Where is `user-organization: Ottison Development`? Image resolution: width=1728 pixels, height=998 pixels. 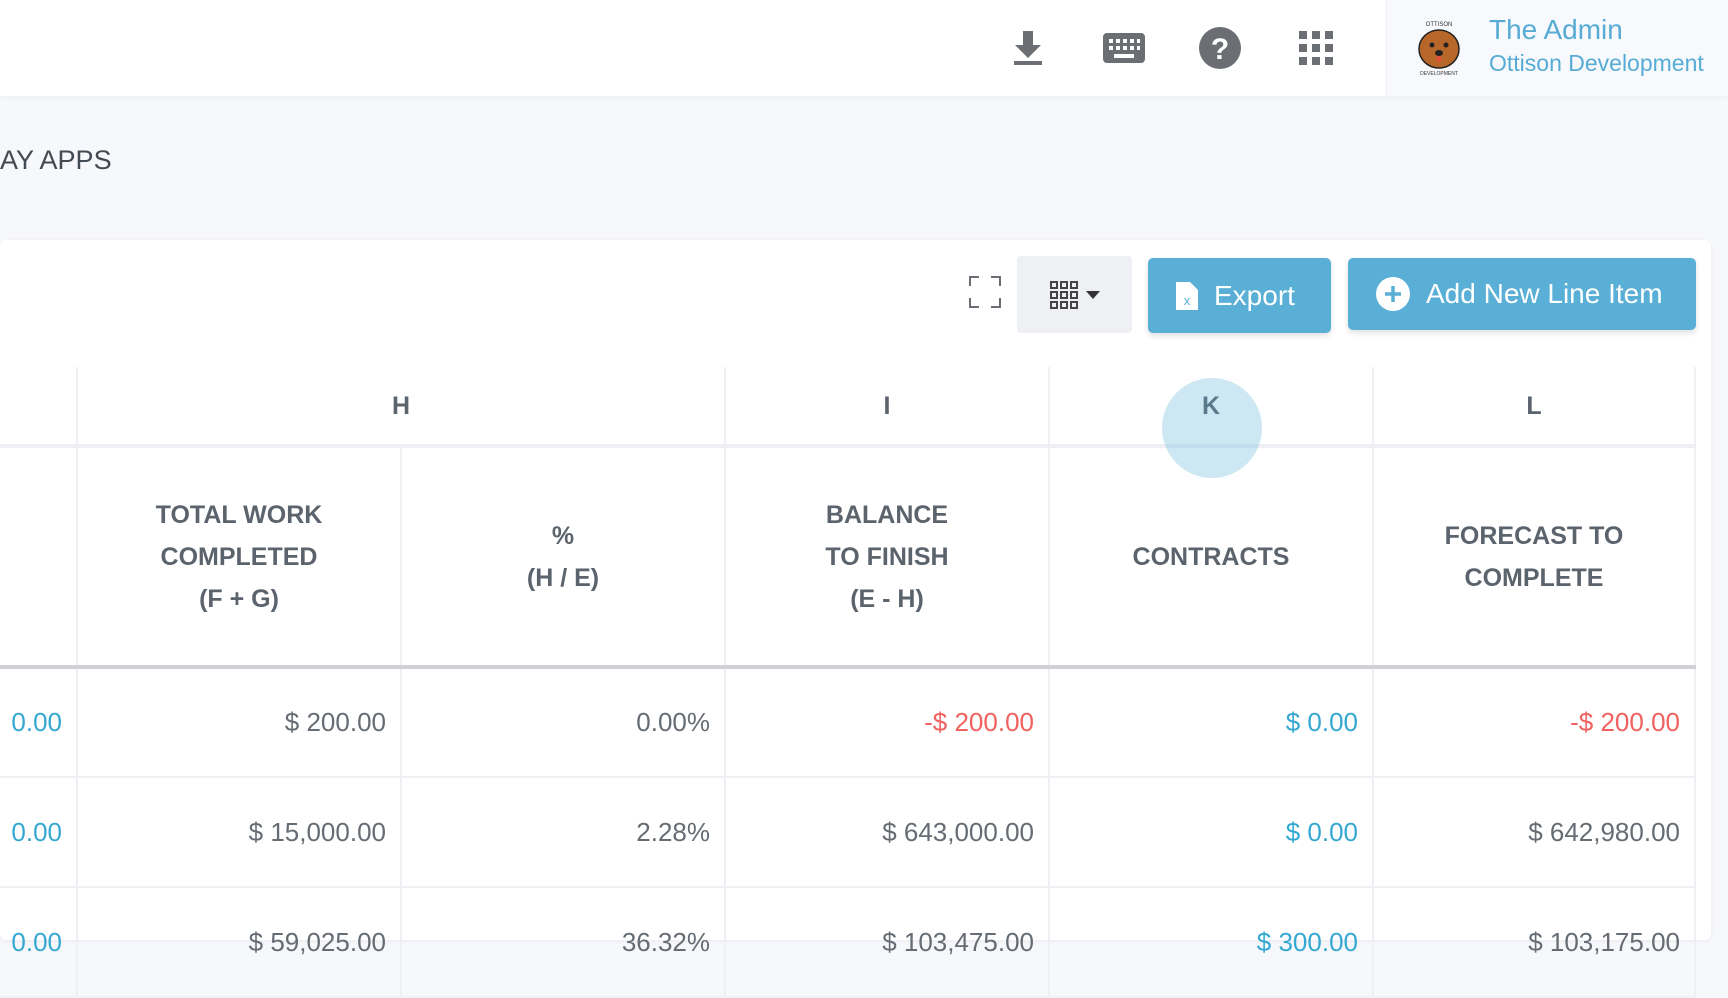
user-organization: Ottison Development is located at coordinates (1596, 63).